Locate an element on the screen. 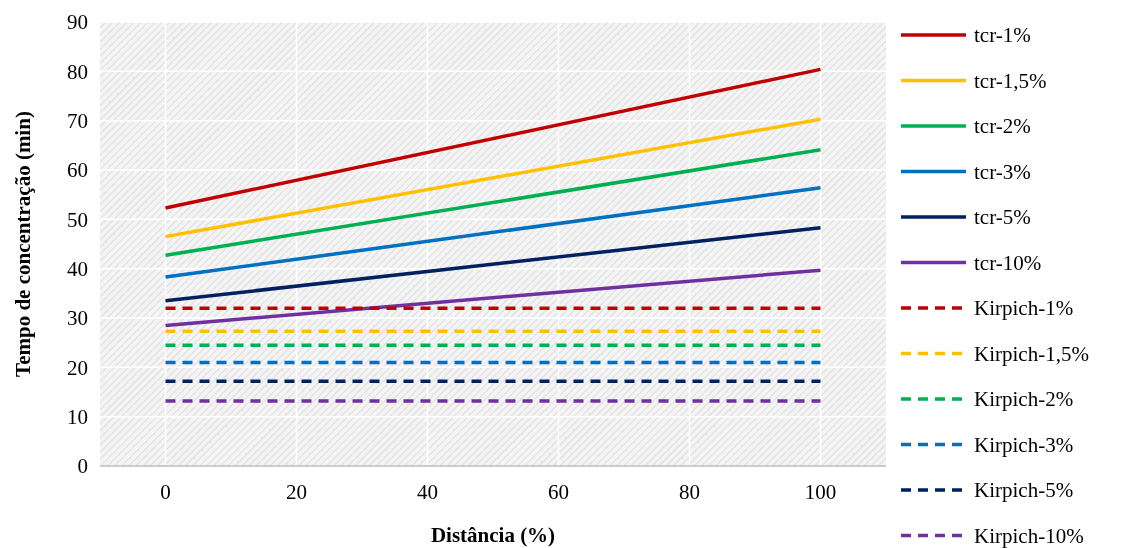 The width and height of the screenshot is (1139, 548). legend-label: Kirpich-1% is located at coordinates (1024, 308).